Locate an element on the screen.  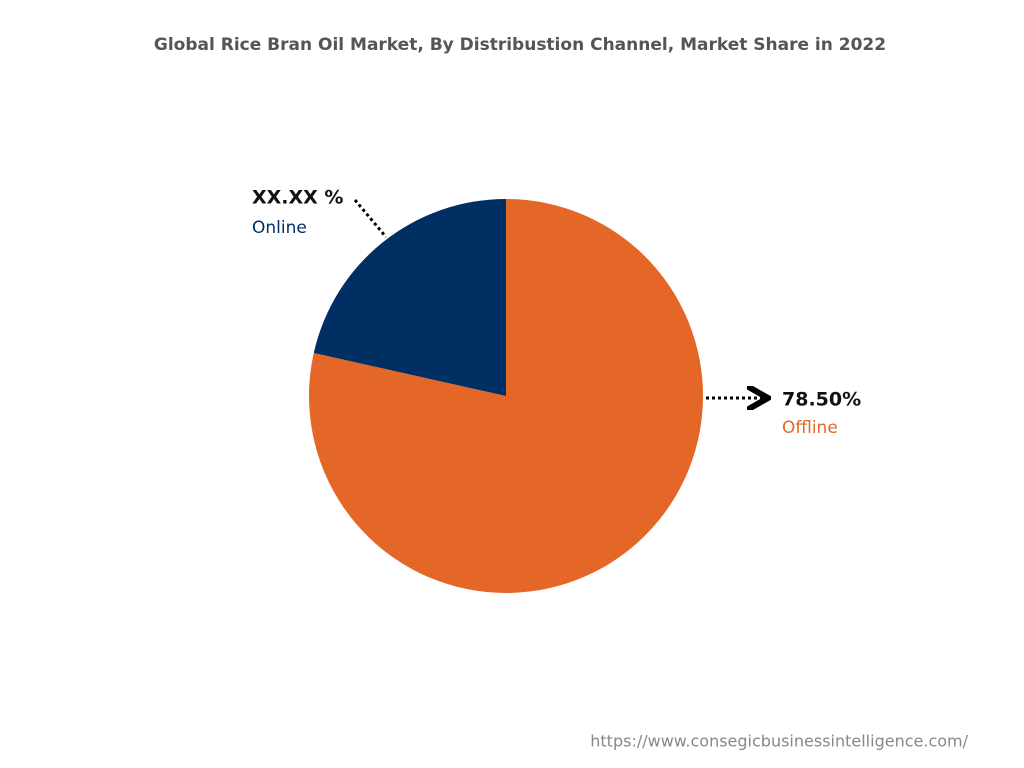
value-label: 78.50% is located at coordinates (821, 400).